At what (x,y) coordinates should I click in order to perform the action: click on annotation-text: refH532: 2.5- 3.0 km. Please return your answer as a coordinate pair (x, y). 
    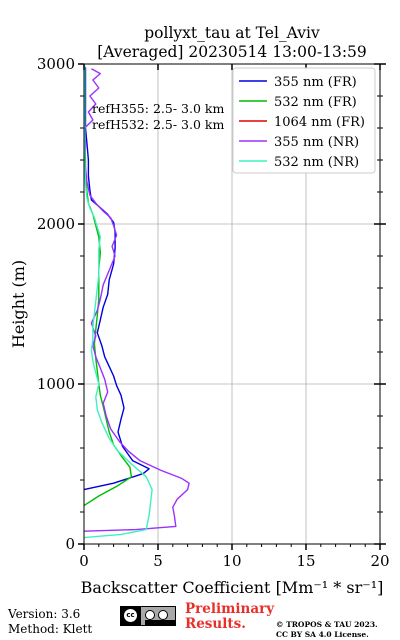
    Looking at the image, I should click on (158, 124).